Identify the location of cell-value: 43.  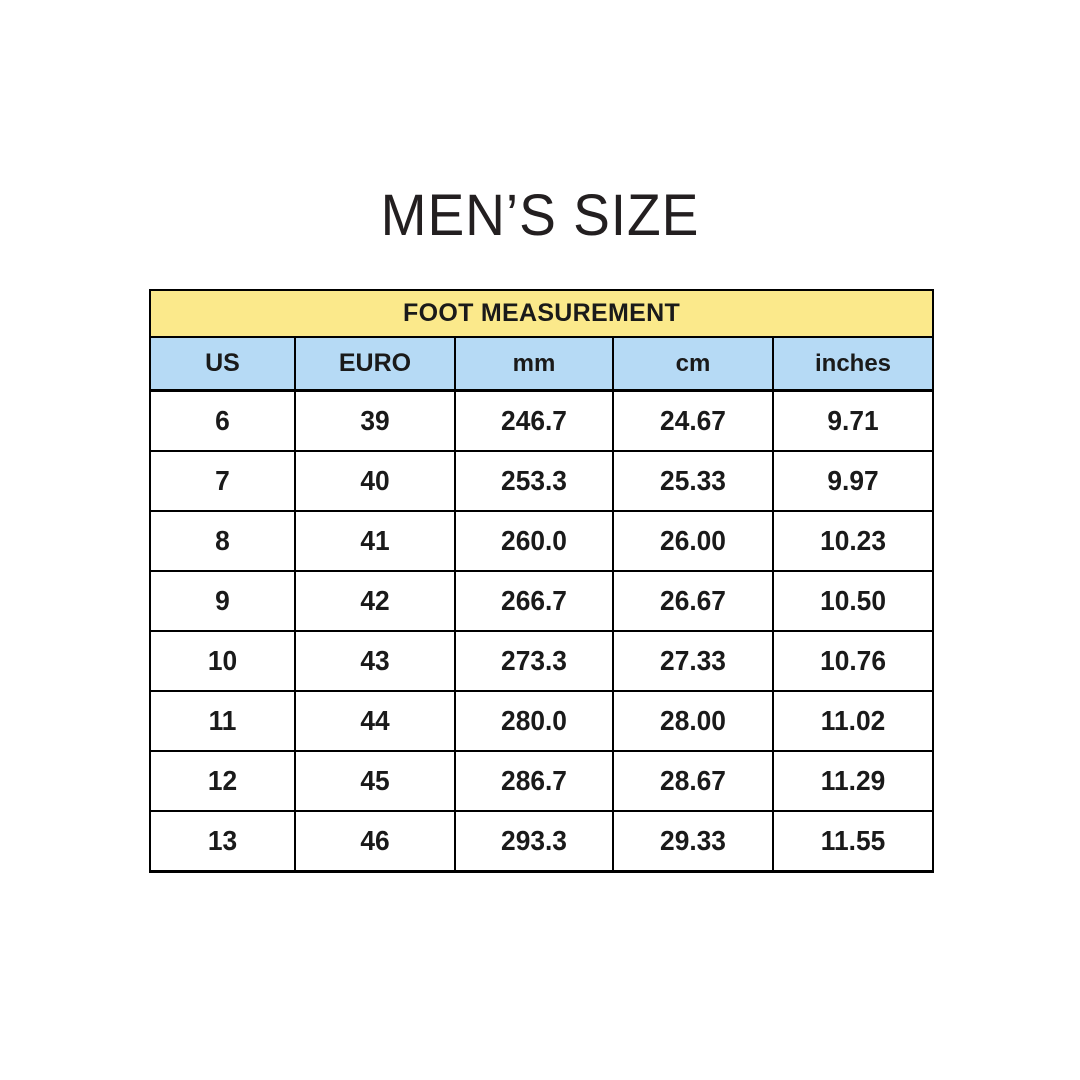
(375, 660).